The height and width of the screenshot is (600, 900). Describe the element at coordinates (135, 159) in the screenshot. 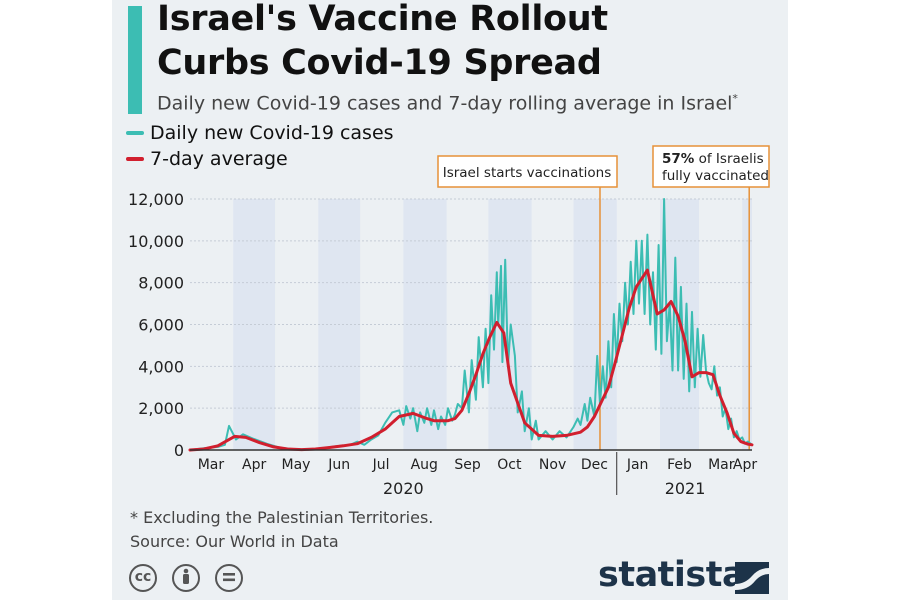

I see `legend-swatch-average` at that location.